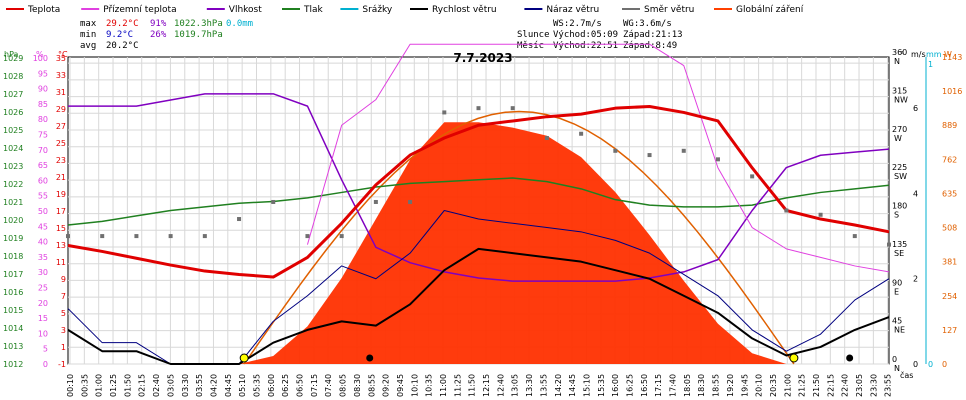 The width and height of the screenshot is (966, 400). I want to click on hpa-tick-label: 1020, so click(13, 220).